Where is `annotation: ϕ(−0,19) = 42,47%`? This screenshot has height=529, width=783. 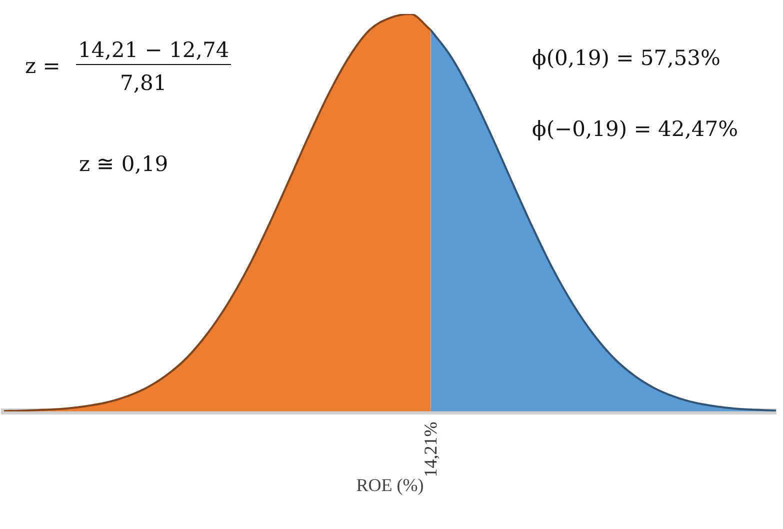
annotation: ϕ(−0,19) = 42,47% is located at coordinates (635, 129).